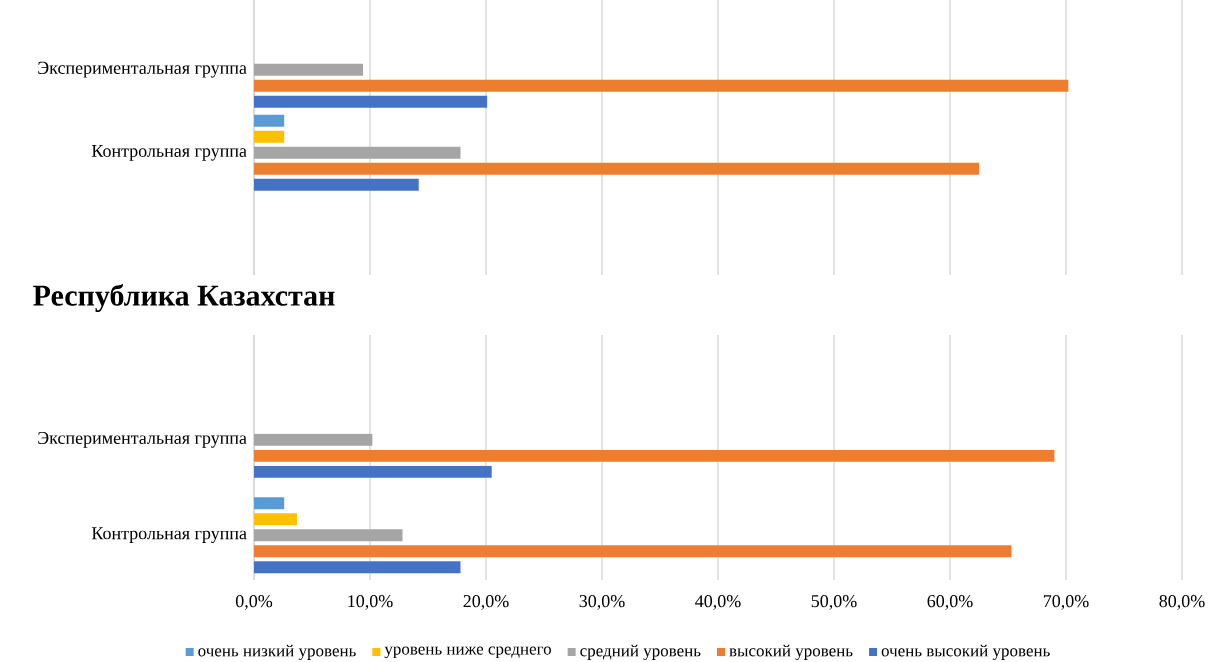 The image size is (1218, 662). Describe the element at coordinates (467, 652) in the screenshot. I see `legend-label: уровень ниже среднего` at that location.